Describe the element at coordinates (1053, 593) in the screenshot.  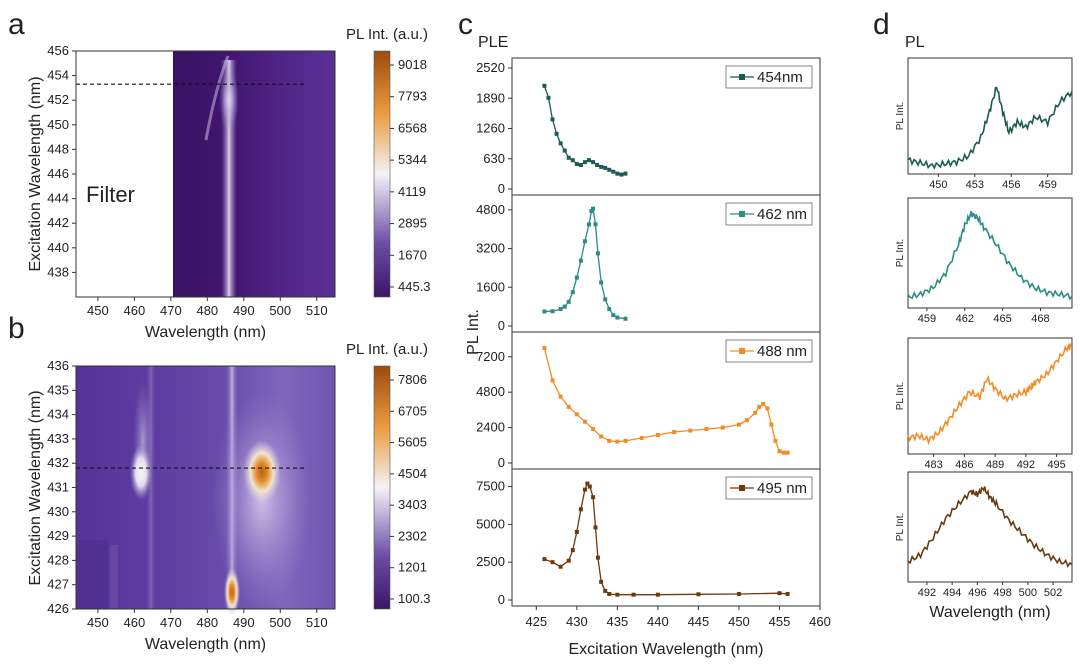
I see `x-tick-label: 502` at that location.